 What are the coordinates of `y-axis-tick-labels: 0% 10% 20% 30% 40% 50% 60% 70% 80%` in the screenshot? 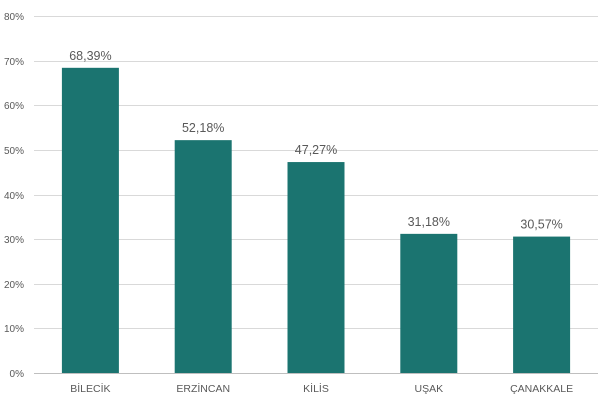 It's located at (14, 196).